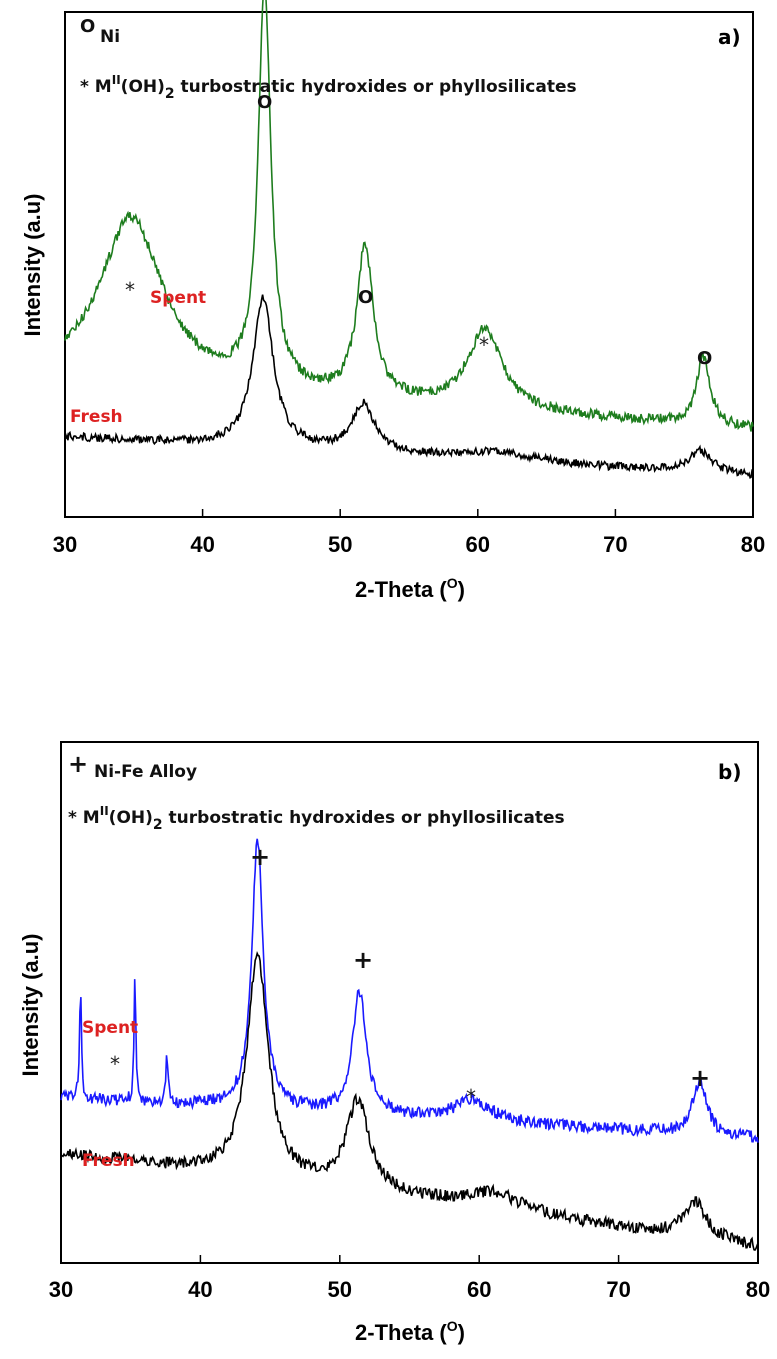 The height and width of the screenshot is (1359, 777). I want to click on x-axis-title-a-end: ), so click(461, 589).